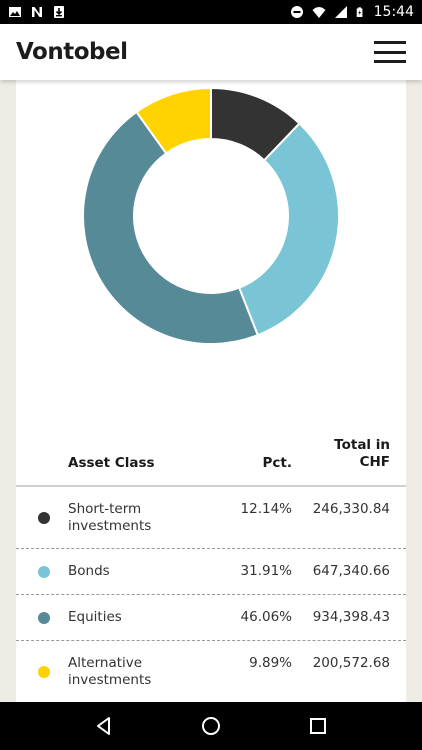  I want to click on home-icon, so click(211, 726).